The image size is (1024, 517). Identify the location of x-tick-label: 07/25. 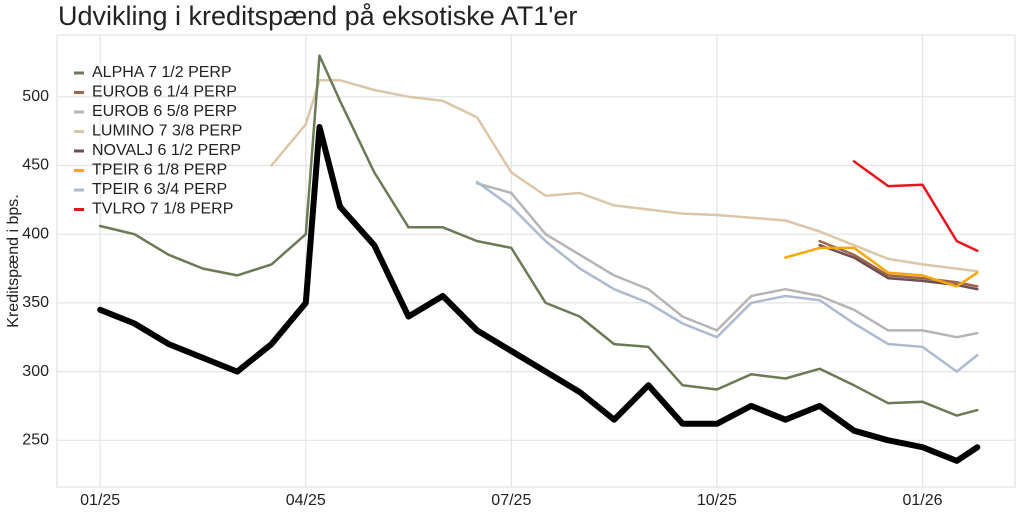
(511, 500).